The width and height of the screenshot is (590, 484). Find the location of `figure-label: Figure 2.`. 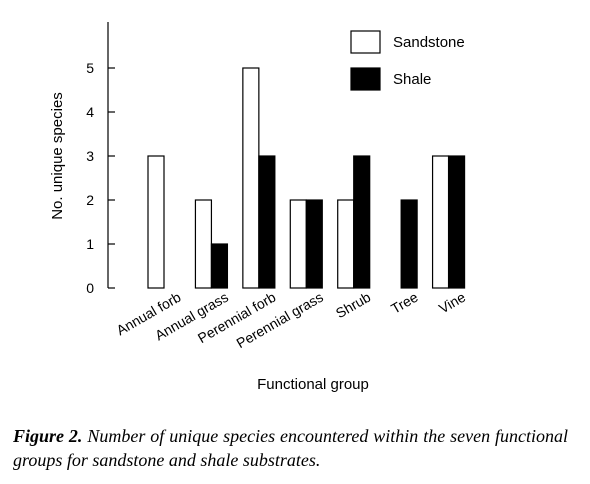

figure-label: Figure 2. is located at coordinates (48, 436).